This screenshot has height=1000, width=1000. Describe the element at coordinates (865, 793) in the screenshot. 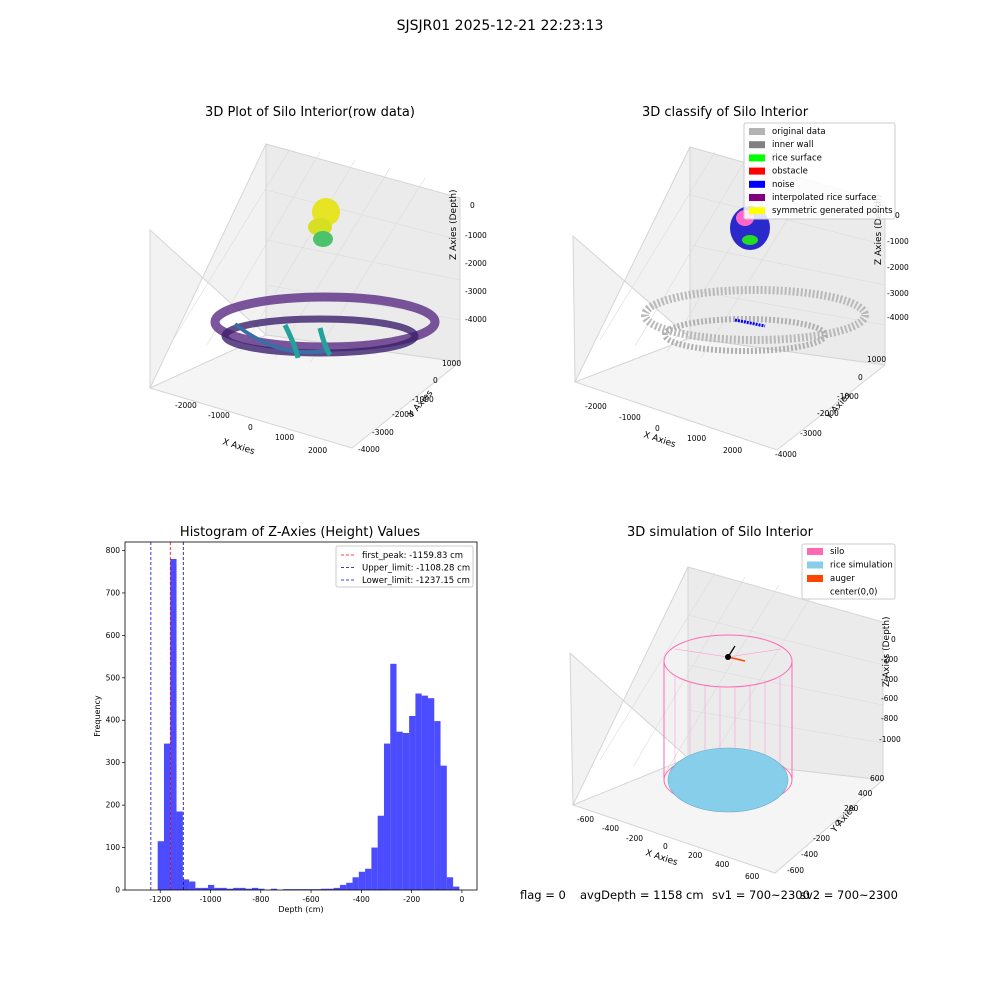

I see `sim-ytick: 400` at that location.